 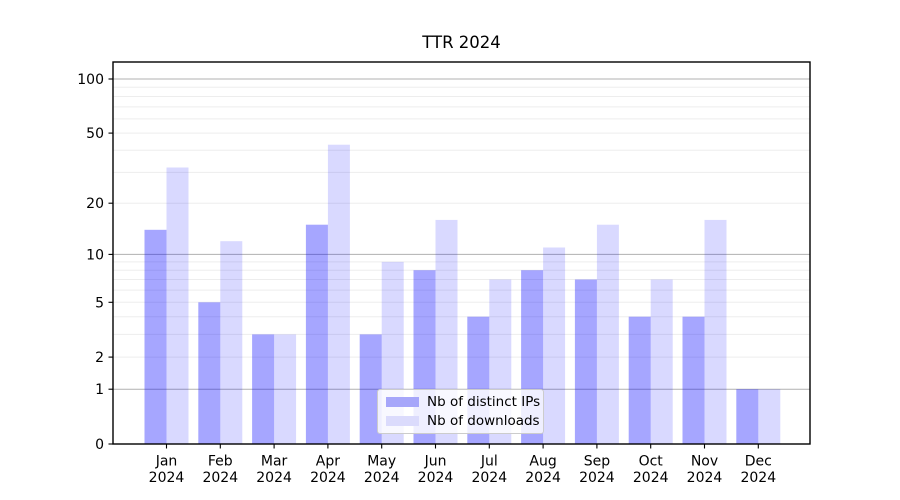 I want to click on x-tick-label-month: Nov, so click(x=704, y=462).